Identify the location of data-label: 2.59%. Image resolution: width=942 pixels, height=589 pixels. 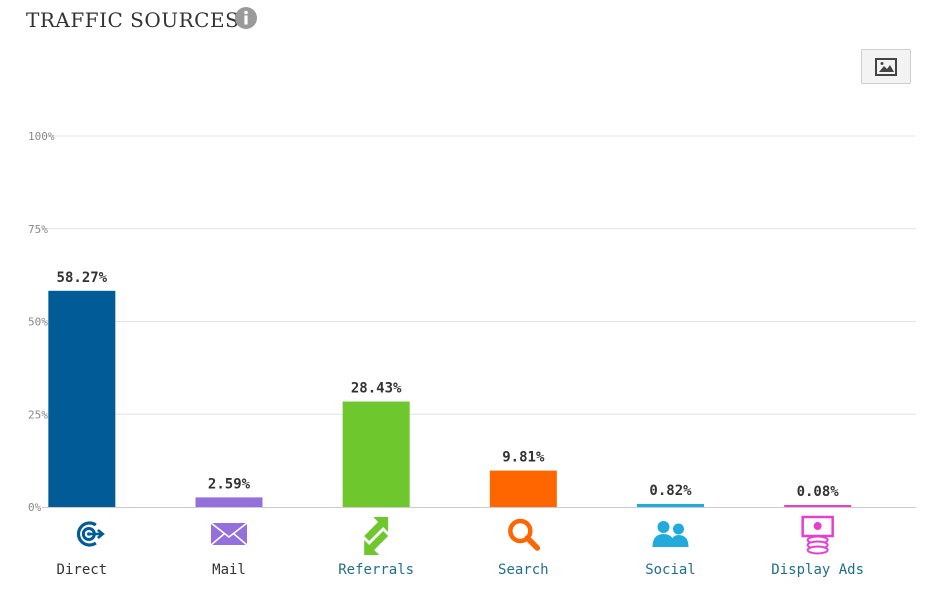
(229, 484).